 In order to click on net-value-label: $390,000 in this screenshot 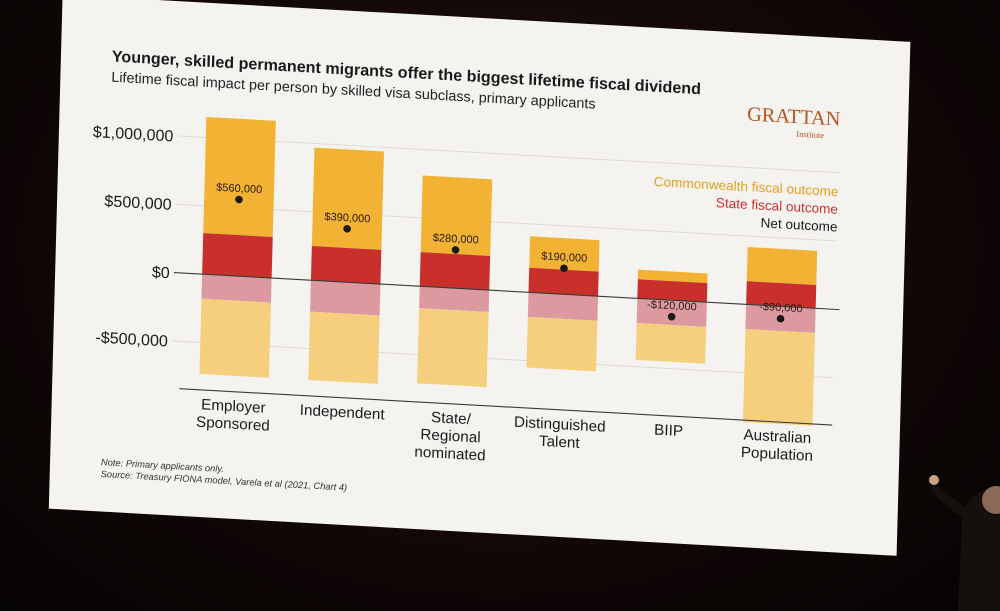, I will do `click(347, 218)`.